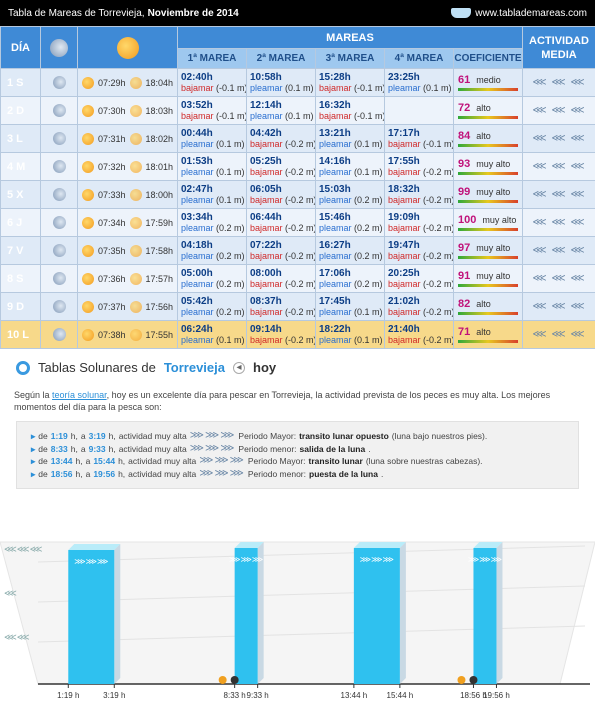 The height and width of the screenshot is (718, 595). I want to click on tide-cell: 01:53h pleamar (0.1 m), so click(212, 166).